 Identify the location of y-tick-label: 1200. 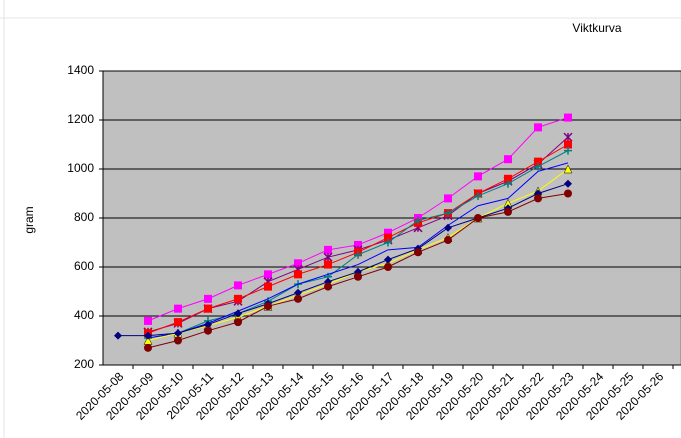
(80, 119).